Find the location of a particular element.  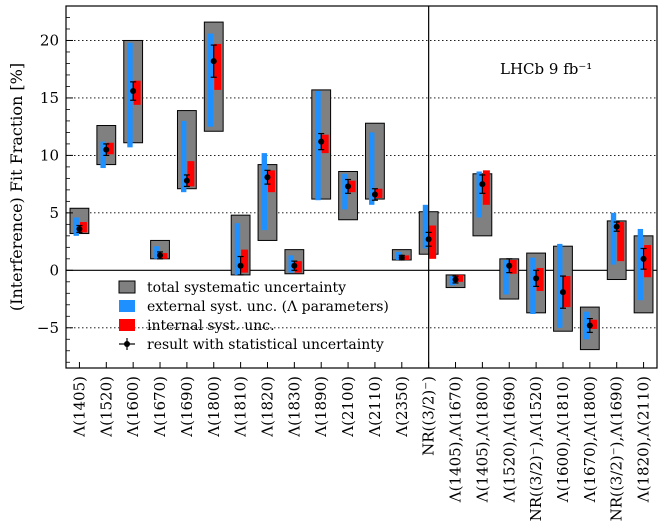

x-tick-label: Λ(1520),Λ(1690) is located at coordinates (509, 439).